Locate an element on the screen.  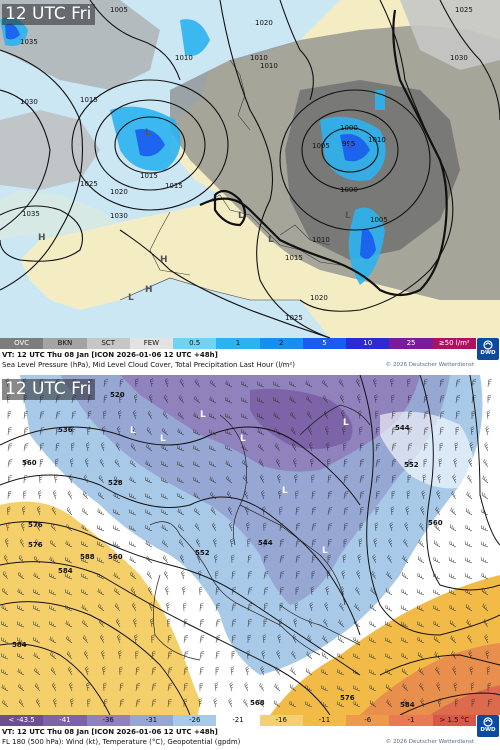
pressure-centre-mark: H is located at coordinates (42, 238).